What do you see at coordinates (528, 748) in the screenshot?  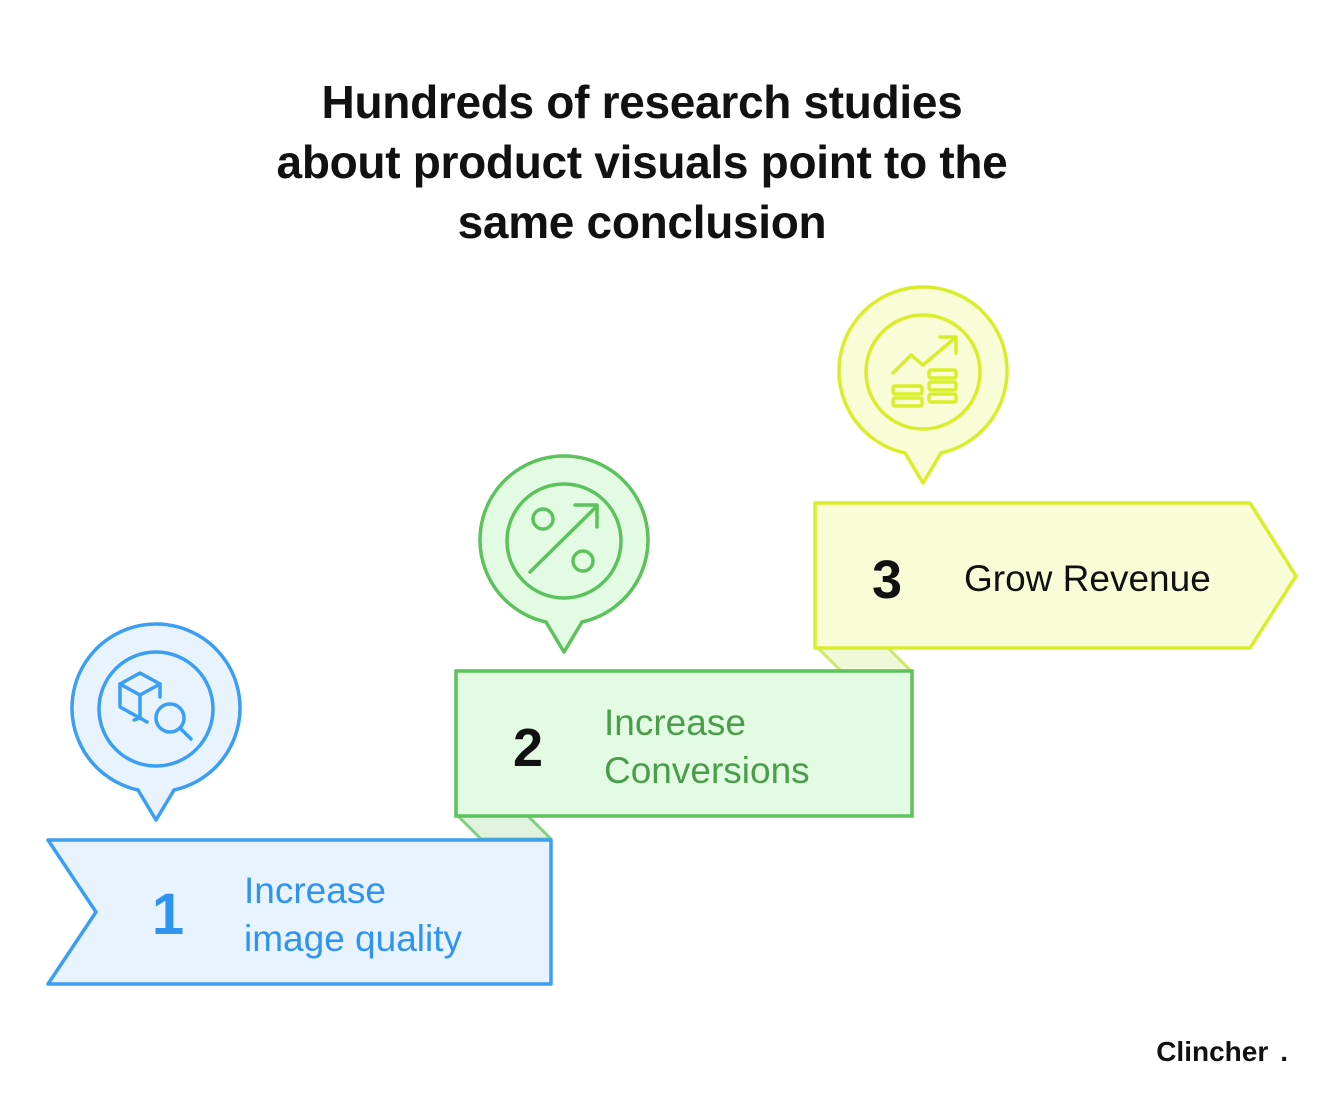 I see `step-2-number: 2` at bounding box center [528, 748].